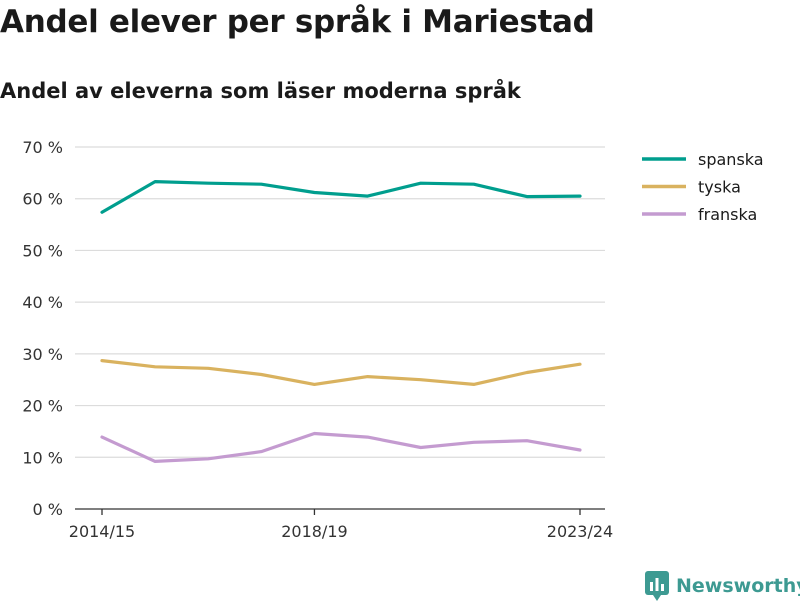 This screenshot has width=800, height=602. I want to click on y-tick-label: 30 %, so click(42, 354).